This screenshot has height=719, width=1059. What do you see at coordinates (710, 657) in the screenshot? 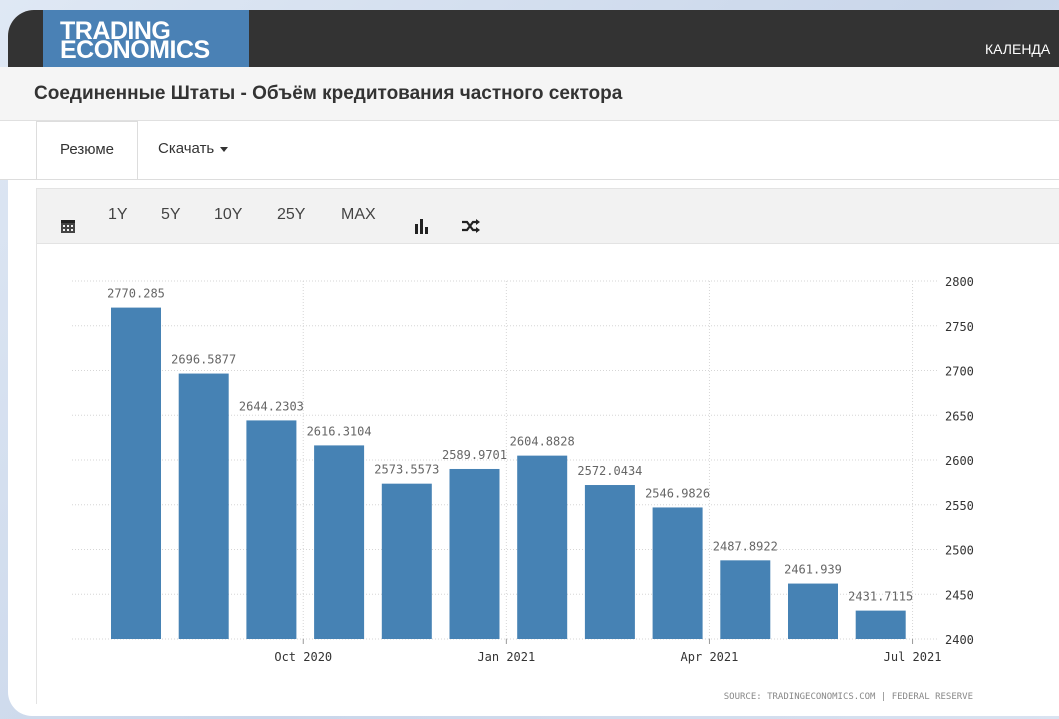
I see `x-tick-label: Apr 2021` at bounding box center [710, 657].